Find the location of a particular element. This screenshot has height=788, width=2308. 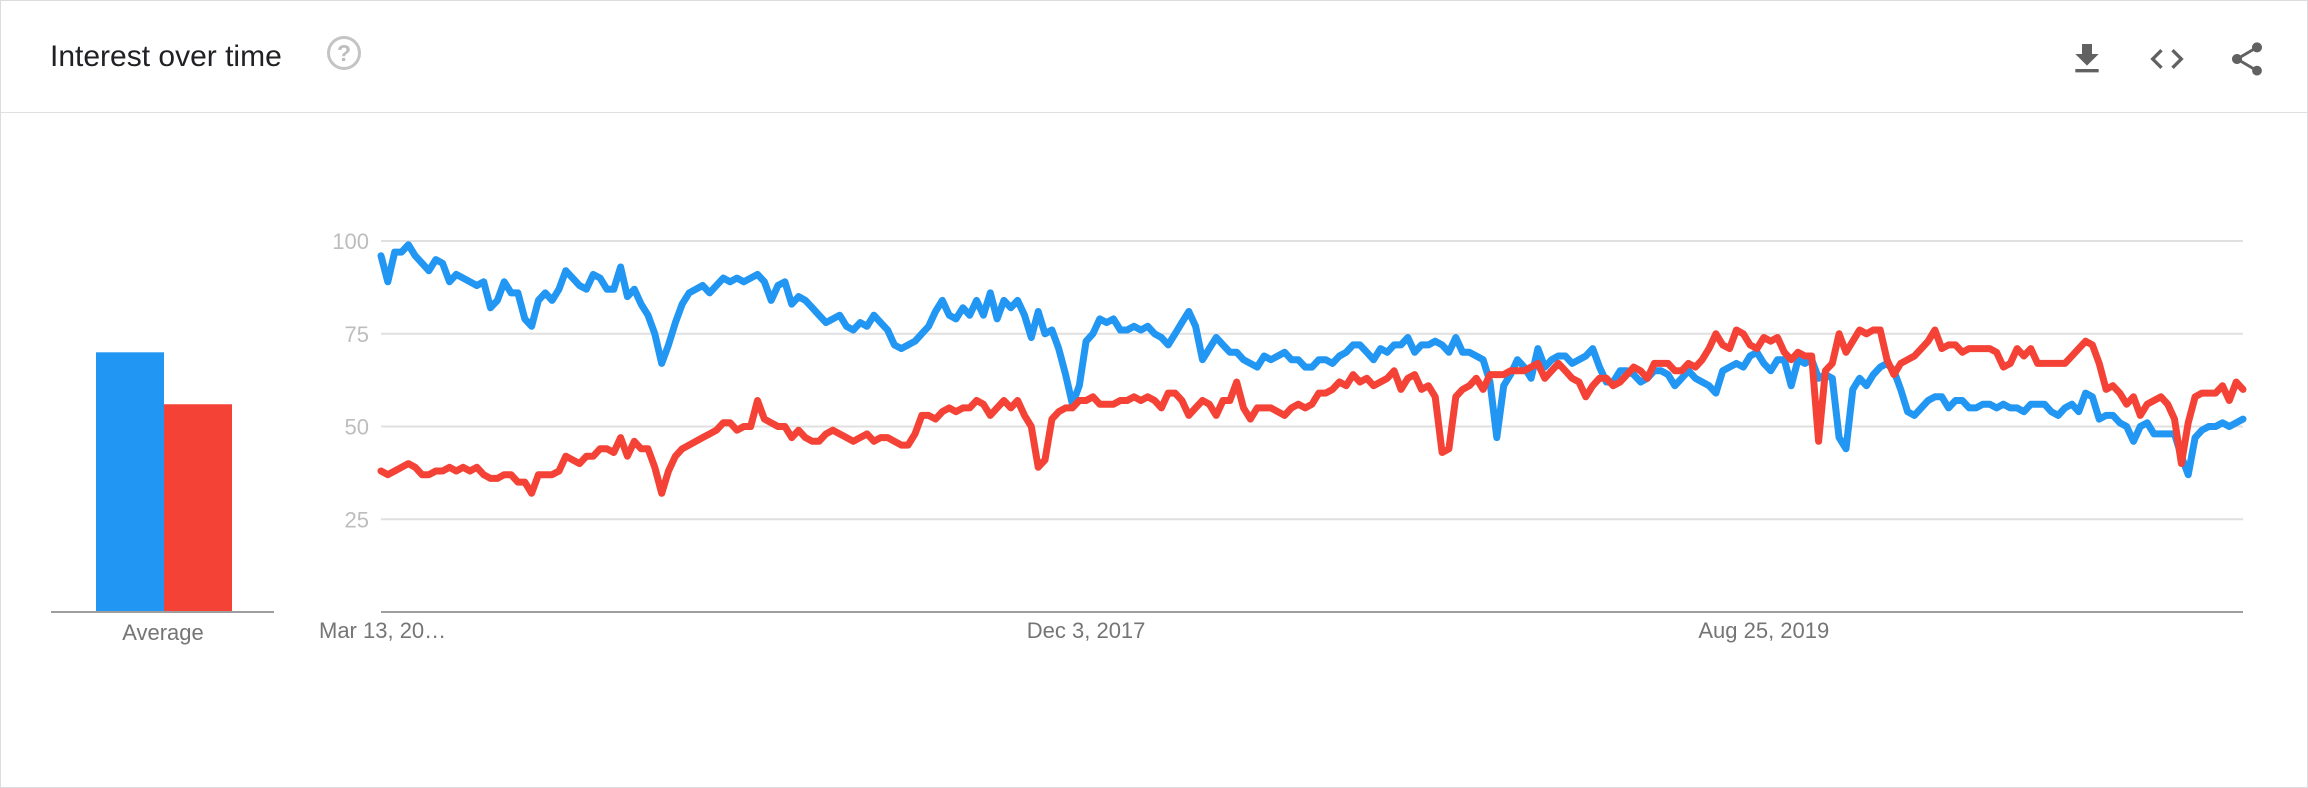

y-tick-label: 50 is located at coordinates (357, 427).